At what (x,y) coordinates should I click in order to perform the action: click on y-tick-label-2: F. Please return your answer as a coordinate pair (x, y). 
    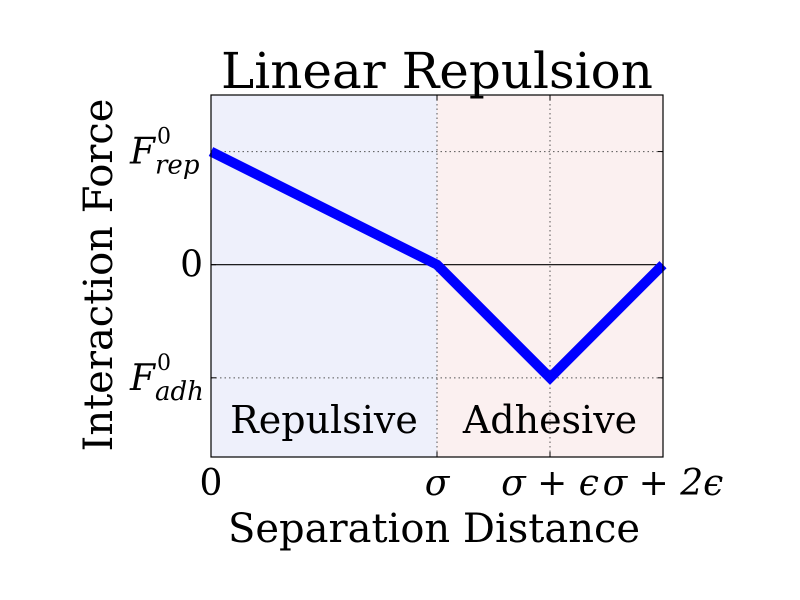
    Looking at the image, I should click on (143, 378).